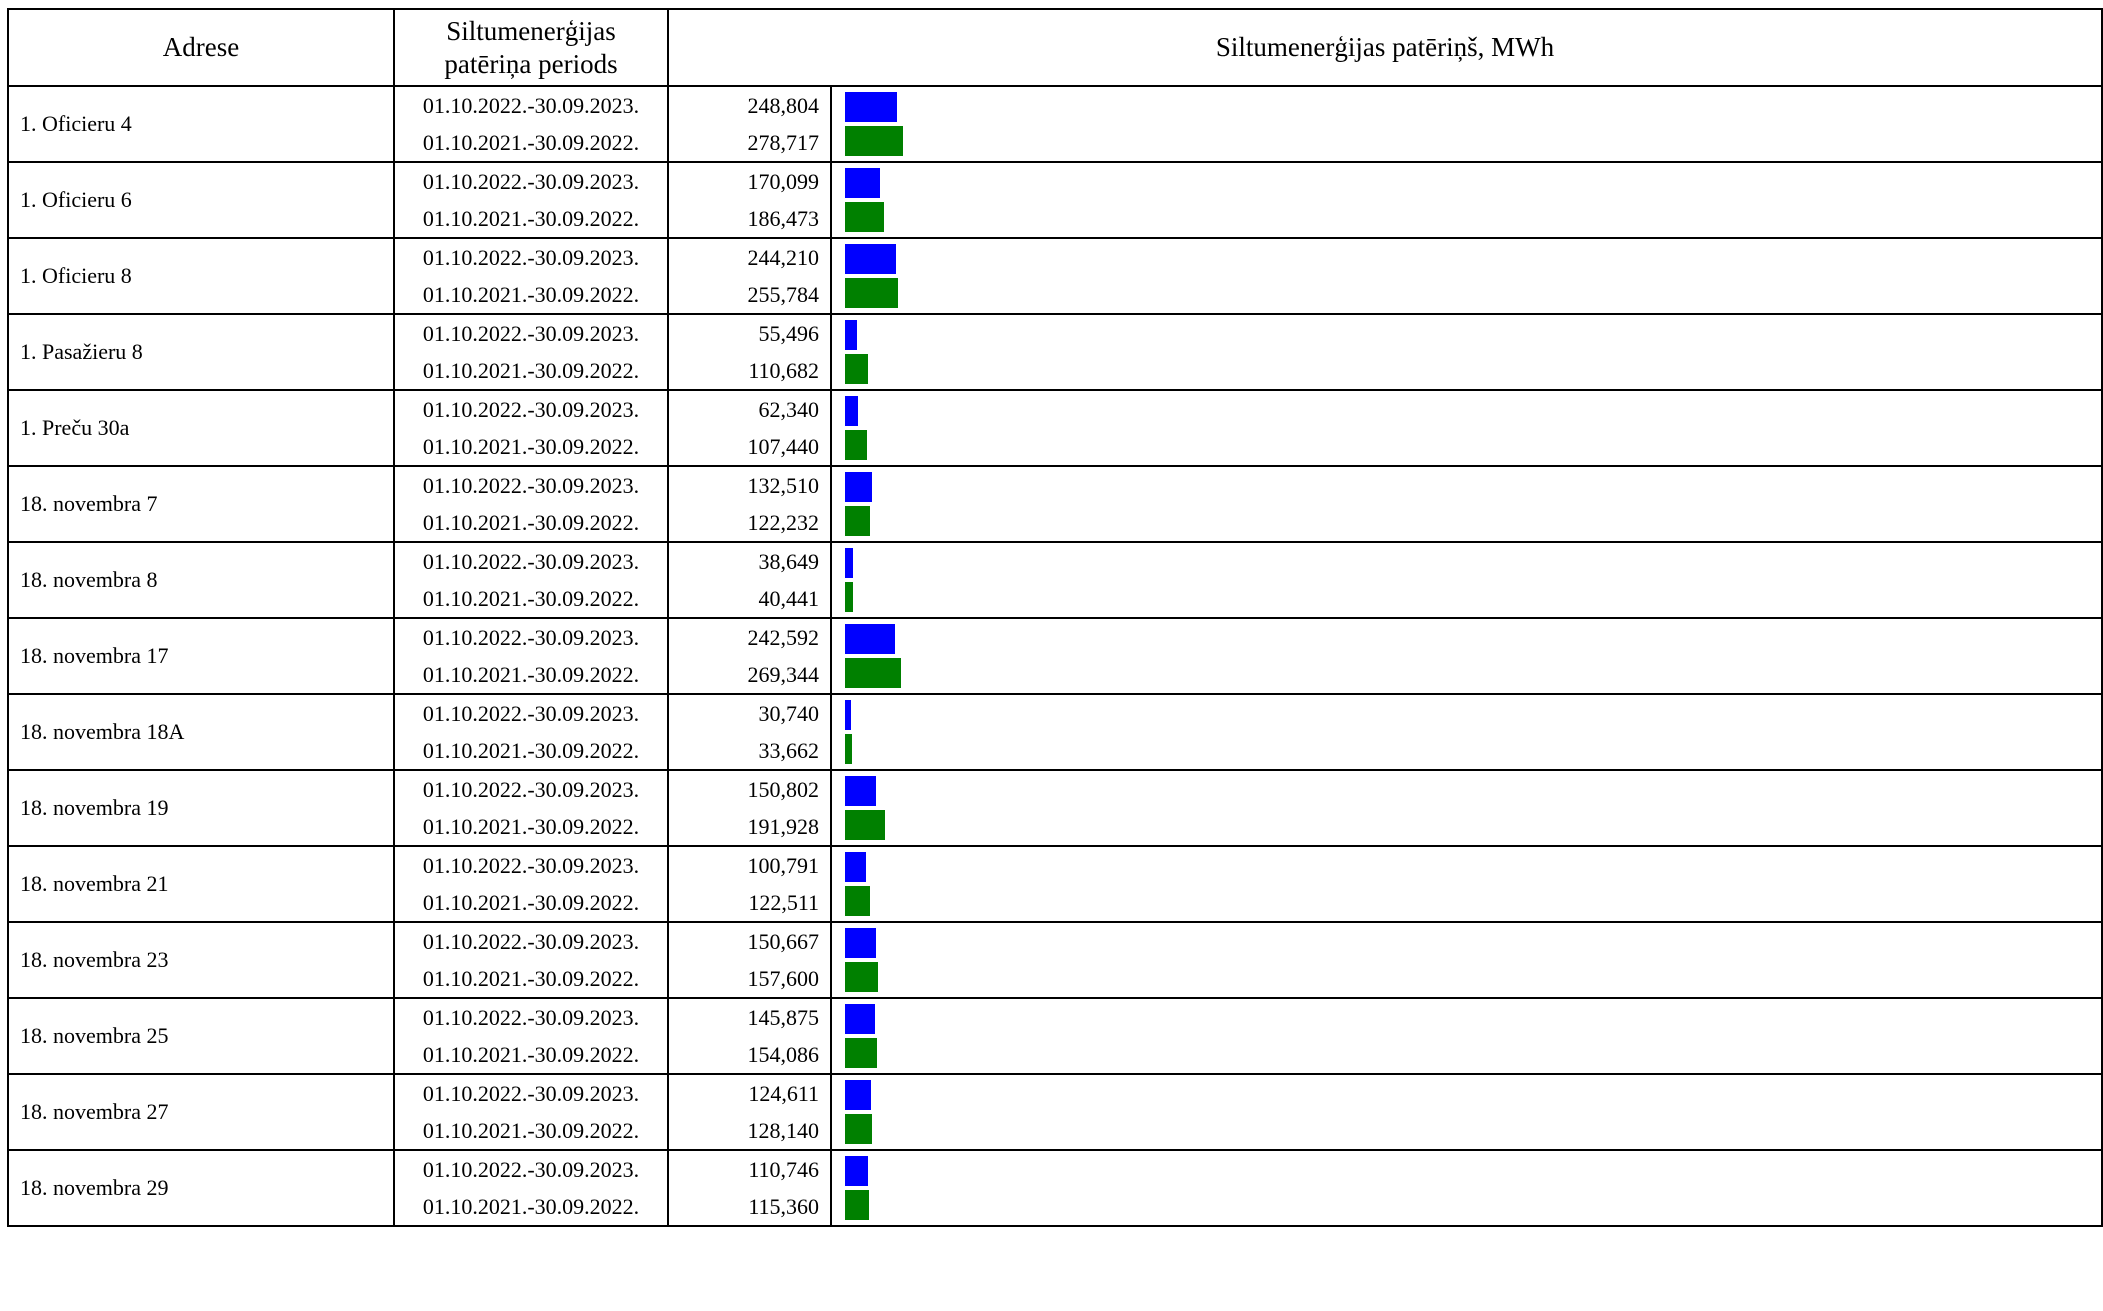 The width and height of the screenshot is (2103, 1311). What do you see at coordinates (531, 30) in the screenshot?
I see `header-period-line1: Siltumenerģijas` at bounding box center [531, 30].